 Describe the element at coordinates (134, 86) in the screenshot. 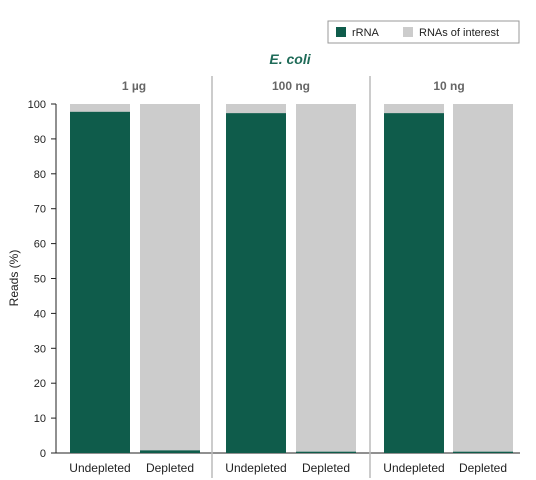

I see `panel-title-1: 1 µg` at that location.